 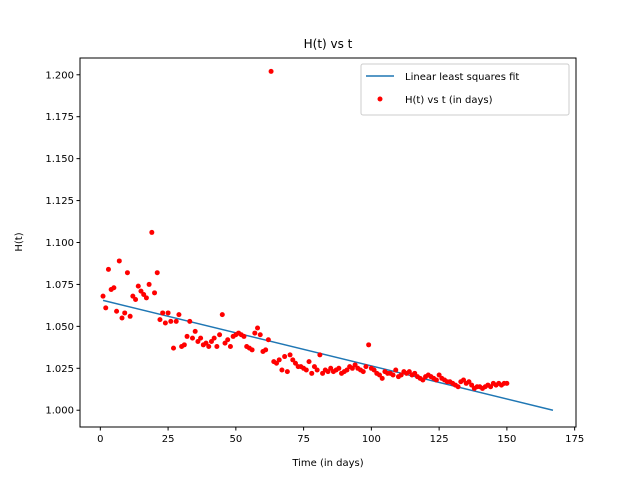 What do you see at coordinates (59, 285) in the screenshot?
I see `y-tick-label: 1.075` at bounding box center [59, 285].